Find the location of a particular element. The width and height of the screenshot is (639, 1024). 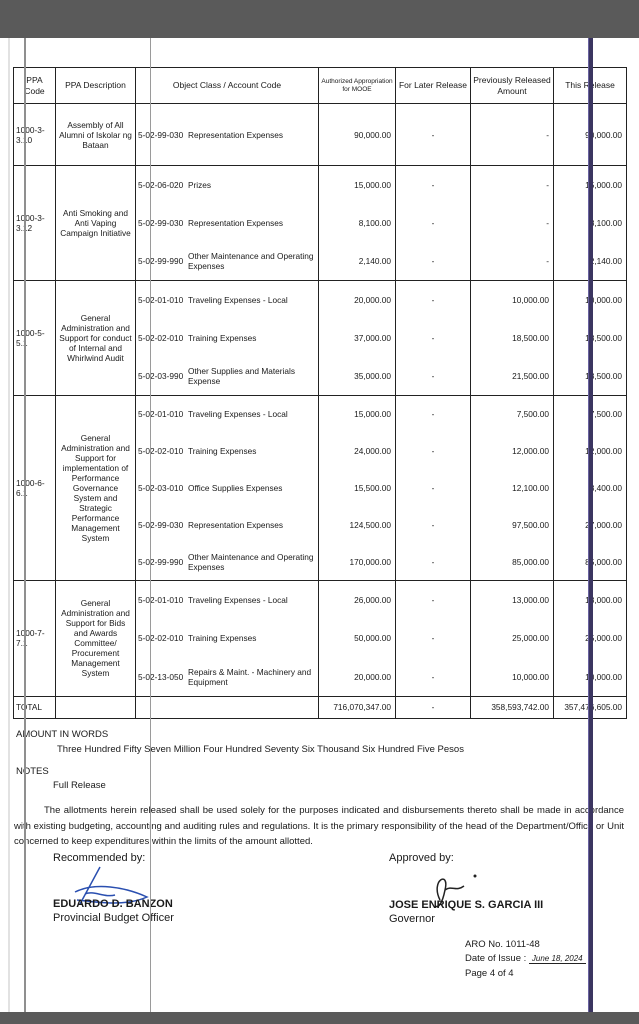

object-class: 5-02-06-020 Prizes is located at coordinates (227, 184).